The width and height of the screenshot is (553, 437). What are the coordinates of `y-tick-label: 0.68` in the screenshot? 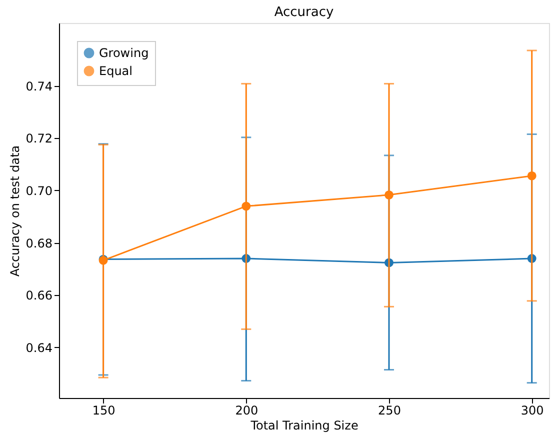 It's located at (39, 243).